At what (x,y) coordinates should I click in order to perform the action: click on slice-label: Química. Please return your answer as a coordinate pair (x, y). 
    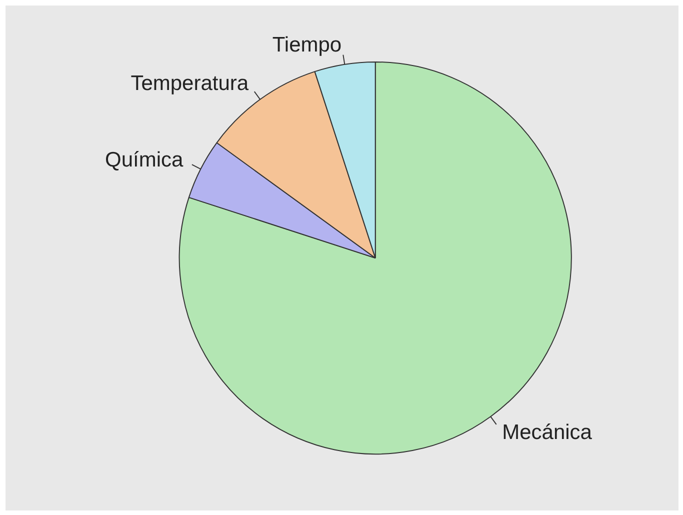
    Looking at the image, I should click on (144, 160).